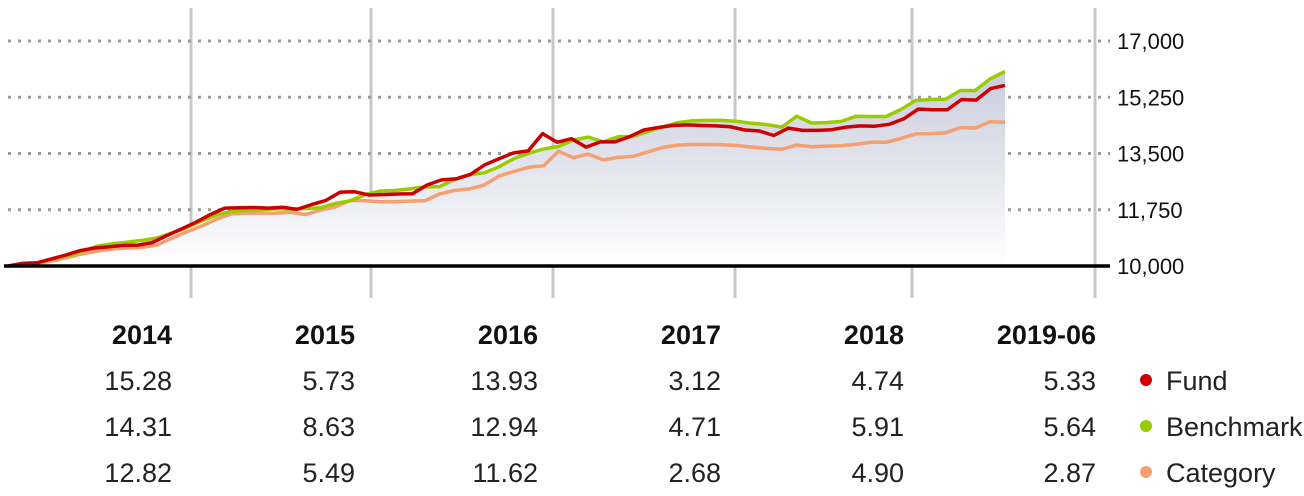 The image size is (1304, 496). What do you see at coordinates (877, 426) in the screenshot?
I see `benchmark-return: 5.91` at bounding box center [877, 426].